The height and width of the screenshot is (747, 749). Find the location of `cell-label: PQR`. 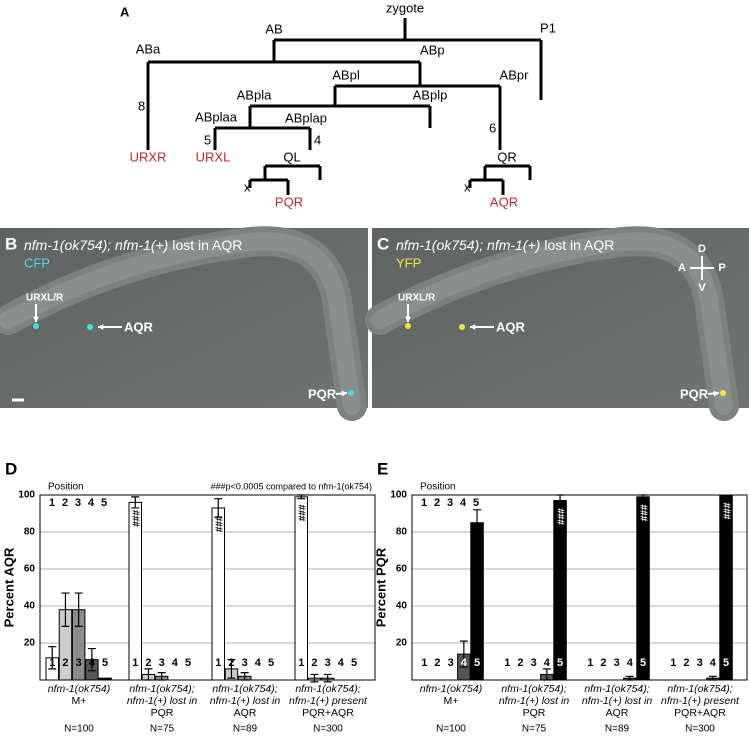

cell-label: PQR is located at coordinates (694, 393).